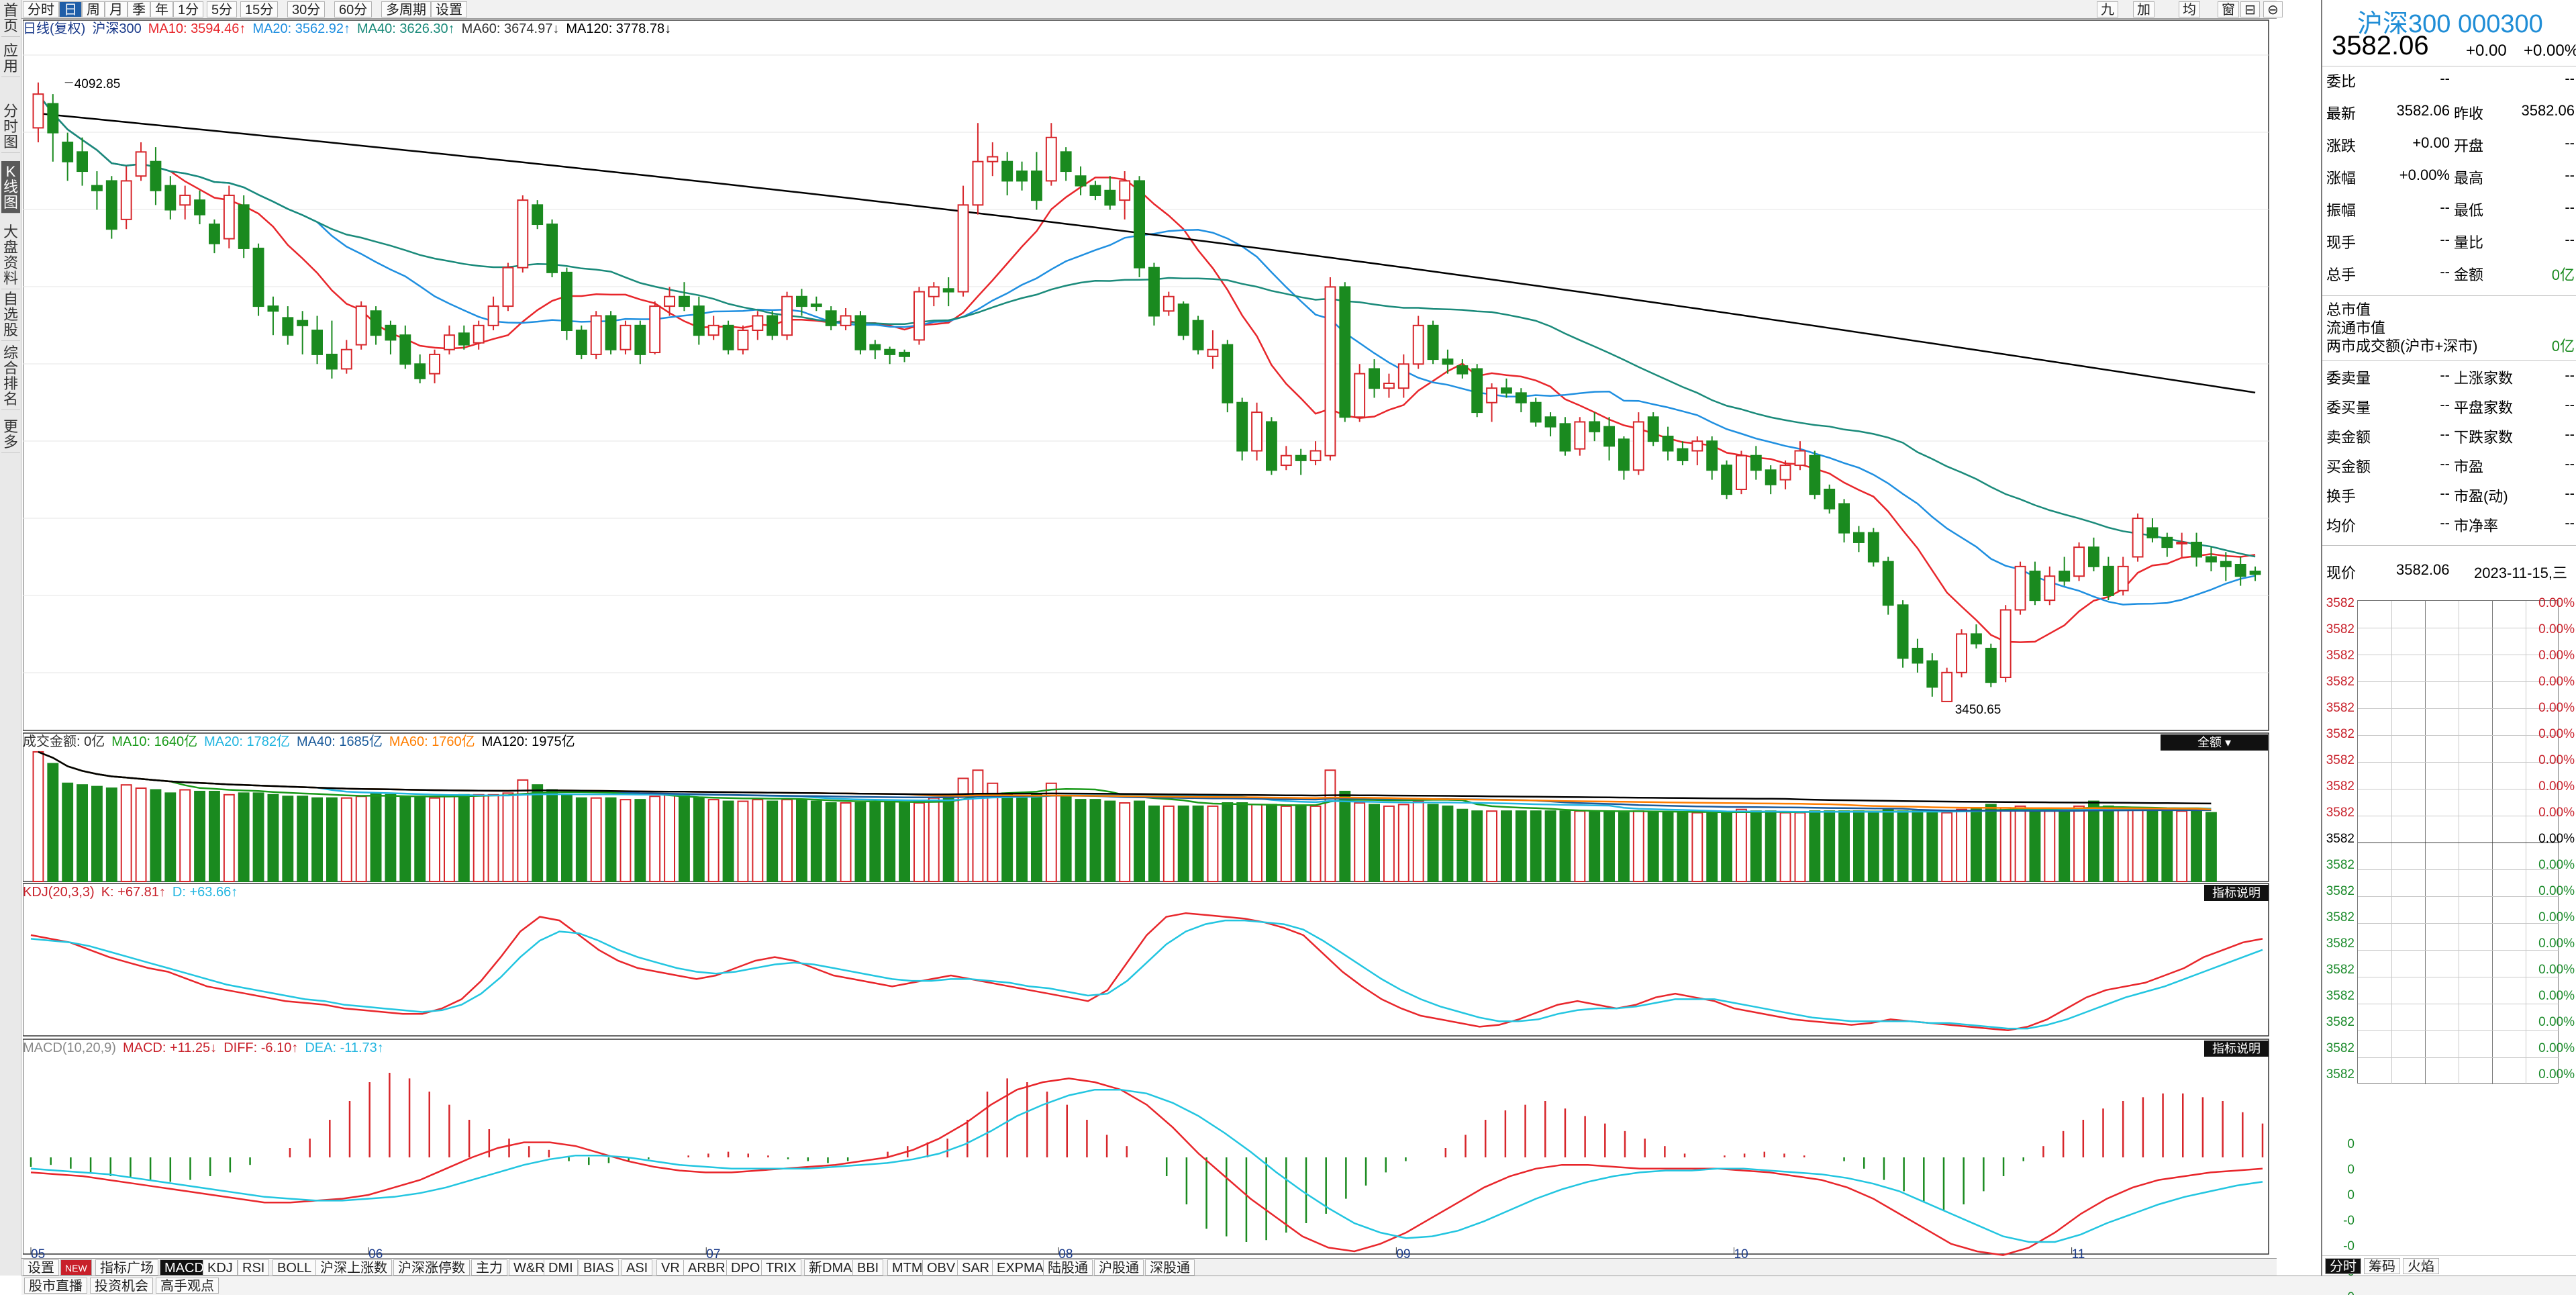  Describe the element at coordinates (259, 9) in the screenshot. I see `period-tab: 15分` at that location.